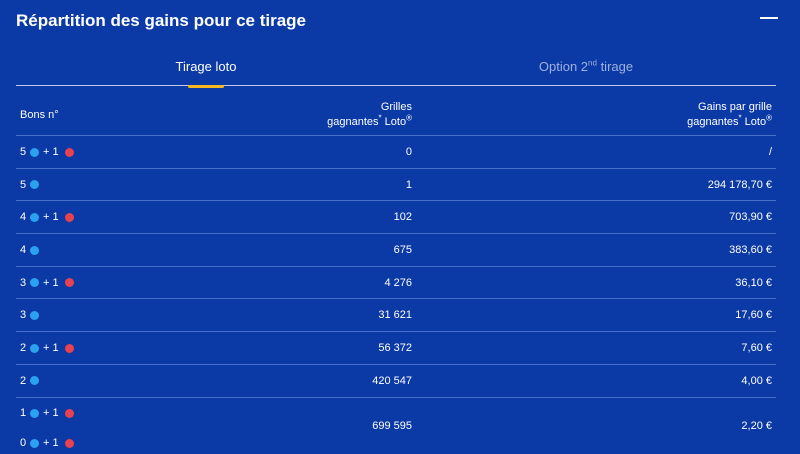 Image resolution: width=800 pixels, height=454 pixels. I want to click on column-header-gains-line1: Gains par grille, so click(735, 107).